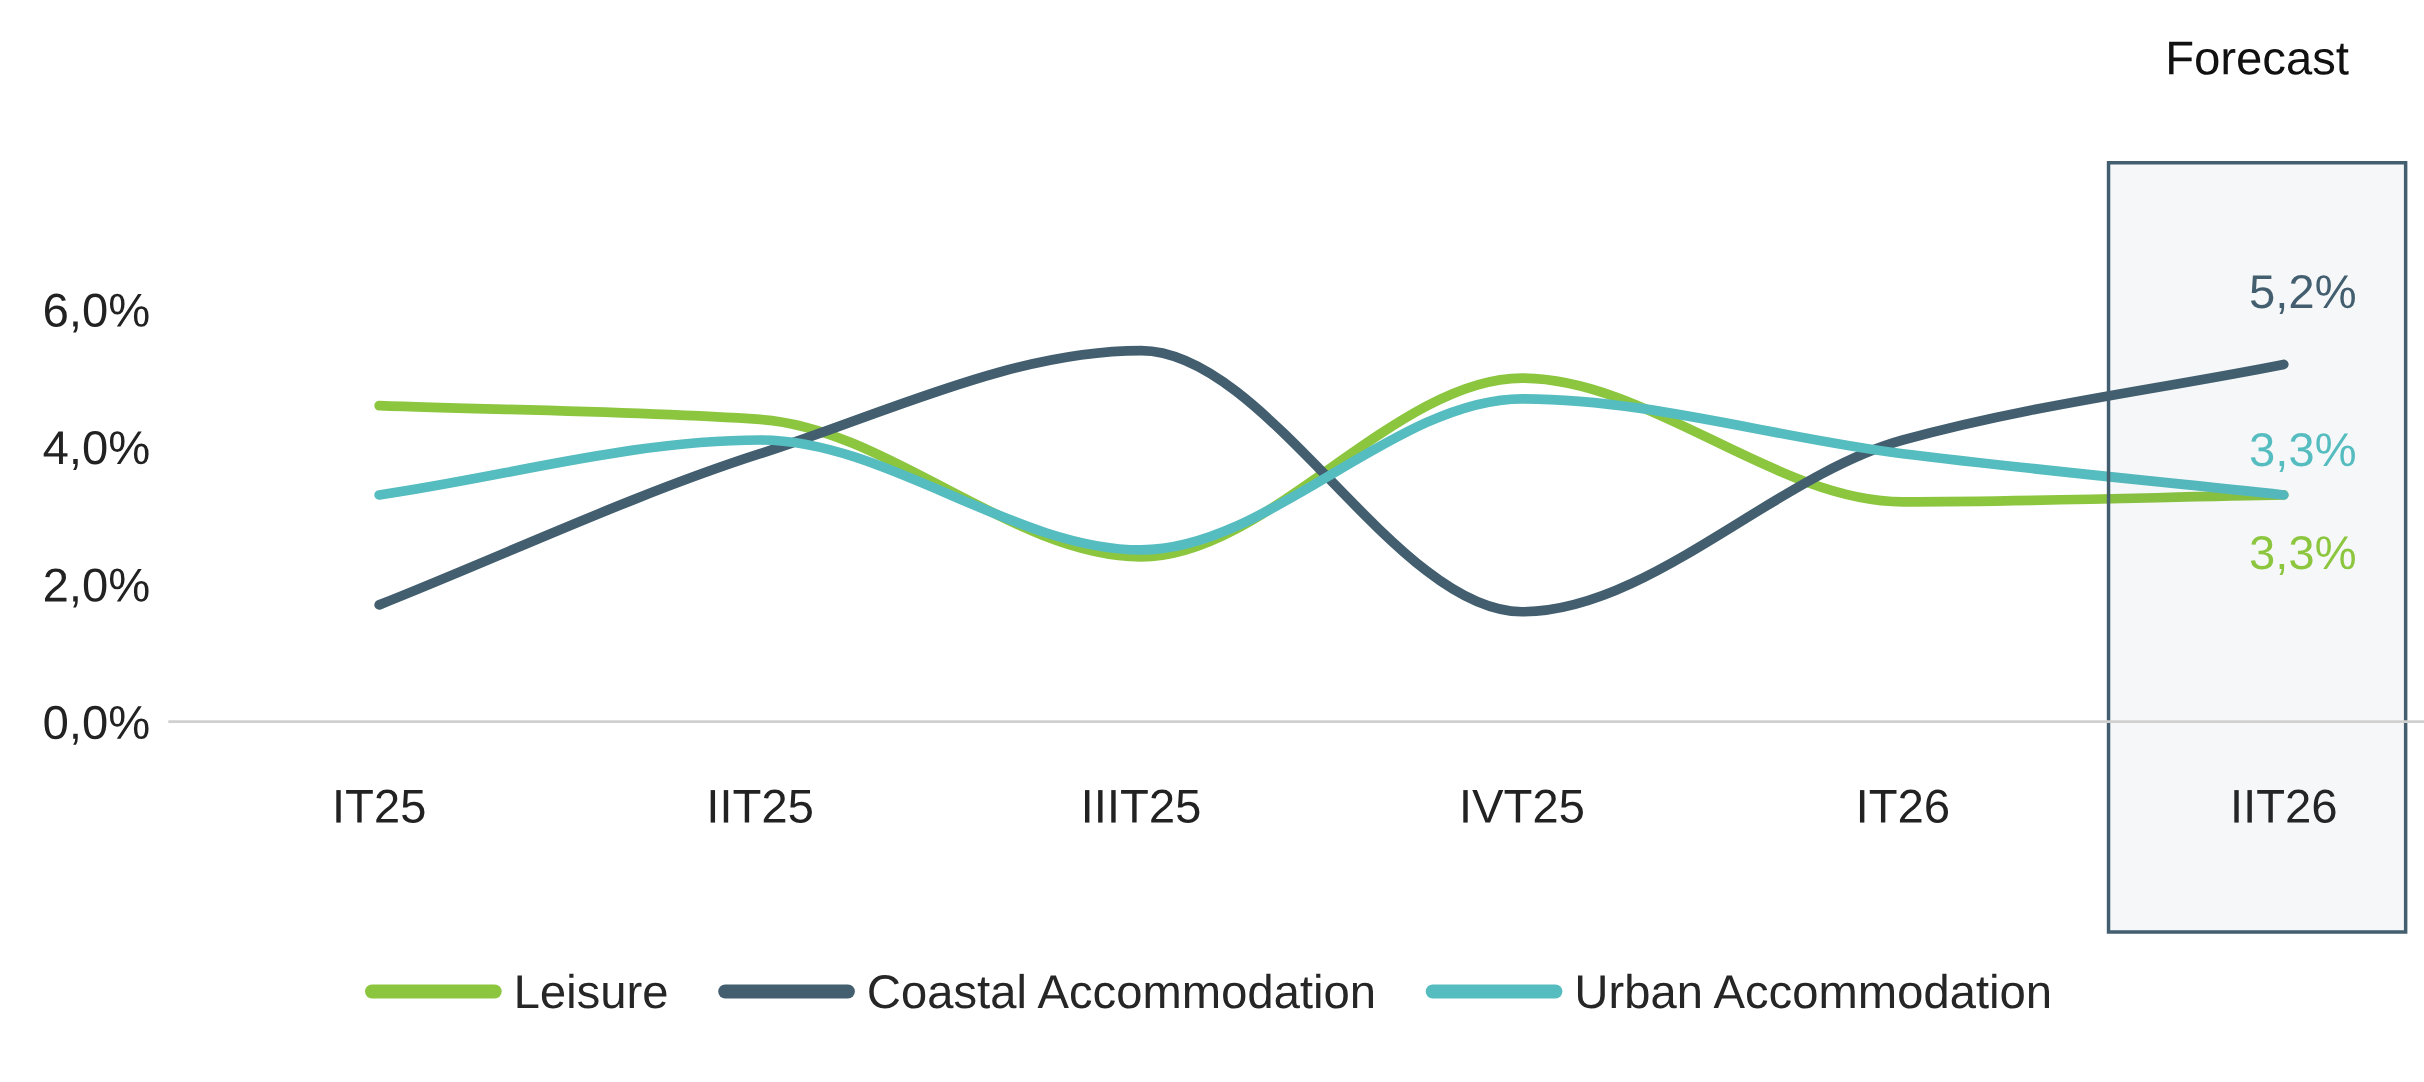 The height and width of the screenshot is (1082, 2424). I want to click on y-tick-label: 2,0%, so click(96, 588).